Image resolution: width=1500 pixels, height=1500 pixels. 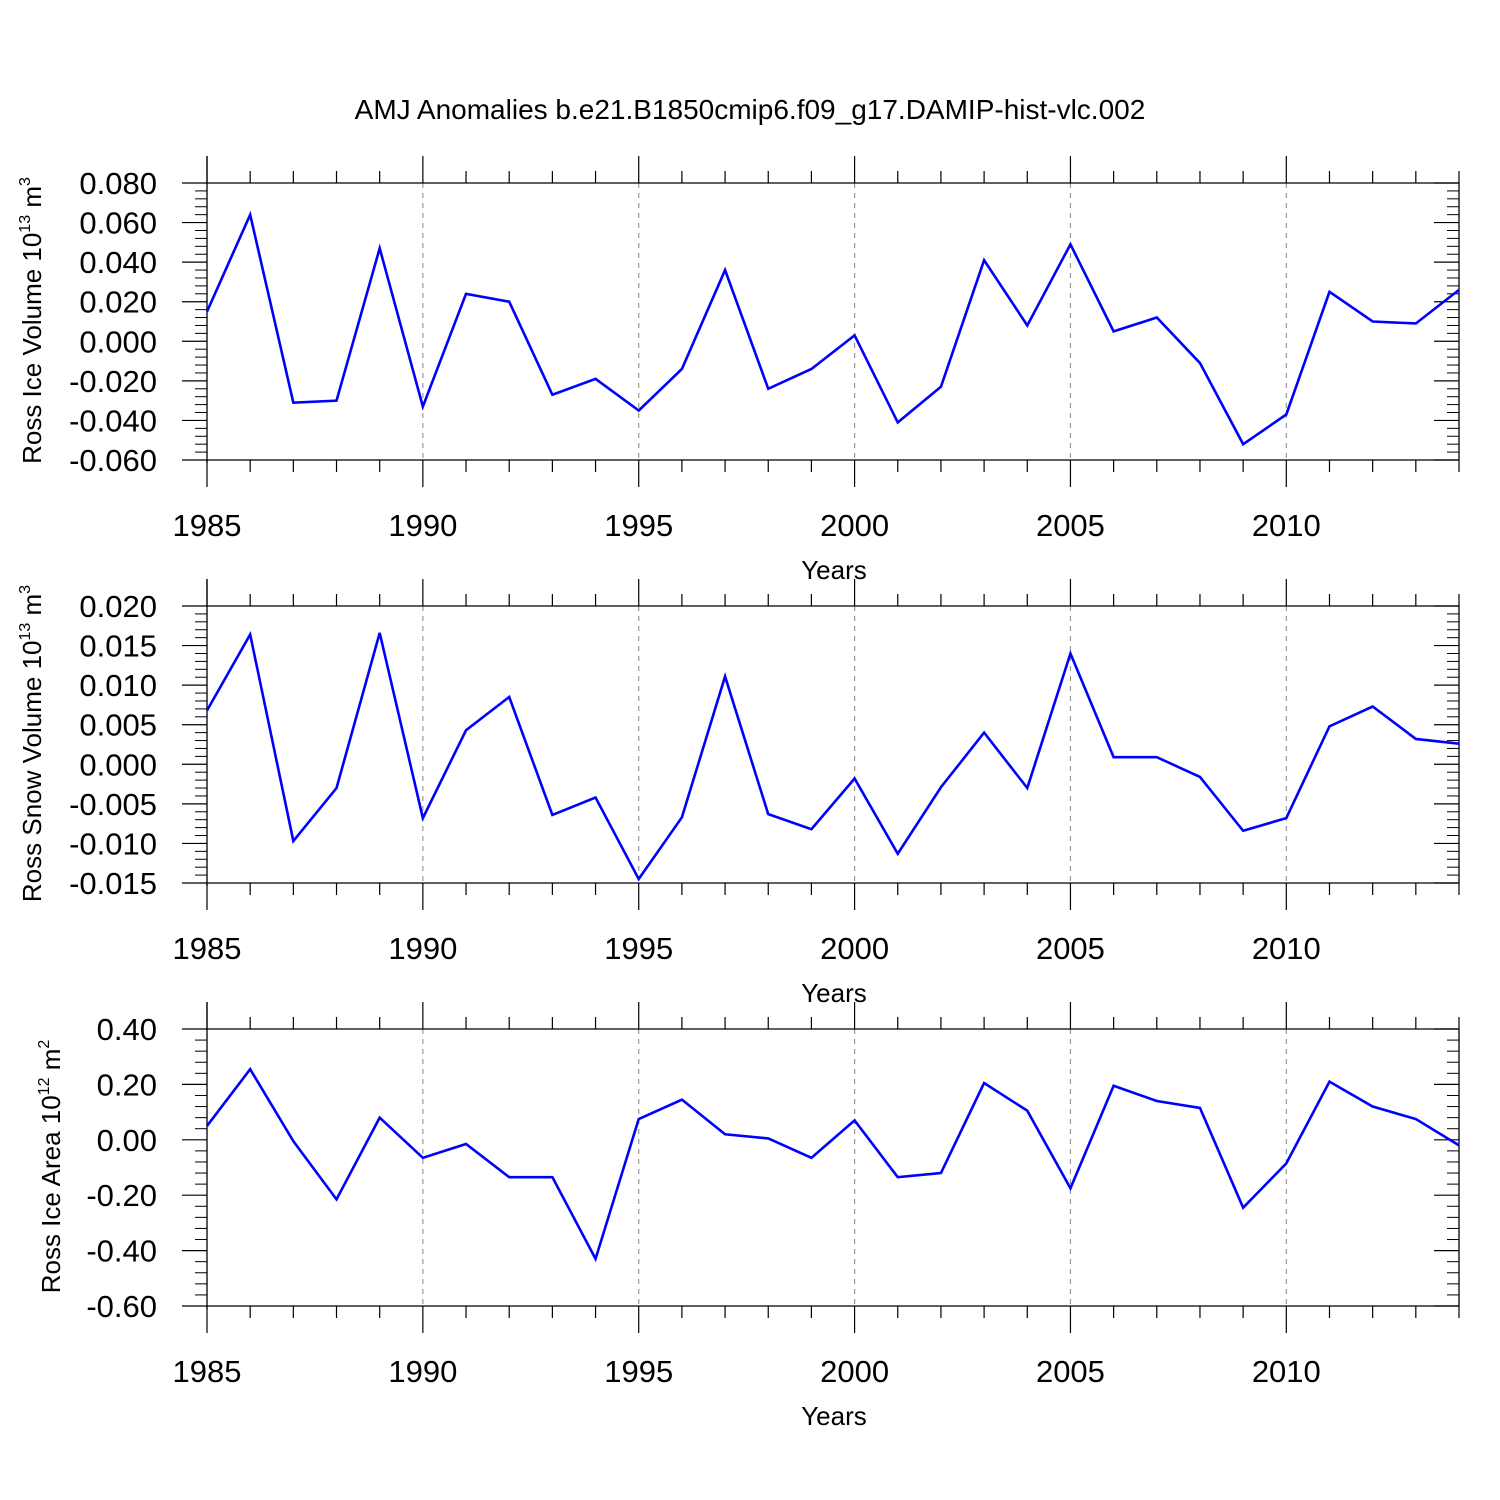 What do you see at coordinates (121, 1195) in the screenshot?
I see `y-tick-label: -0.20` at bounding box center [121, 1195].